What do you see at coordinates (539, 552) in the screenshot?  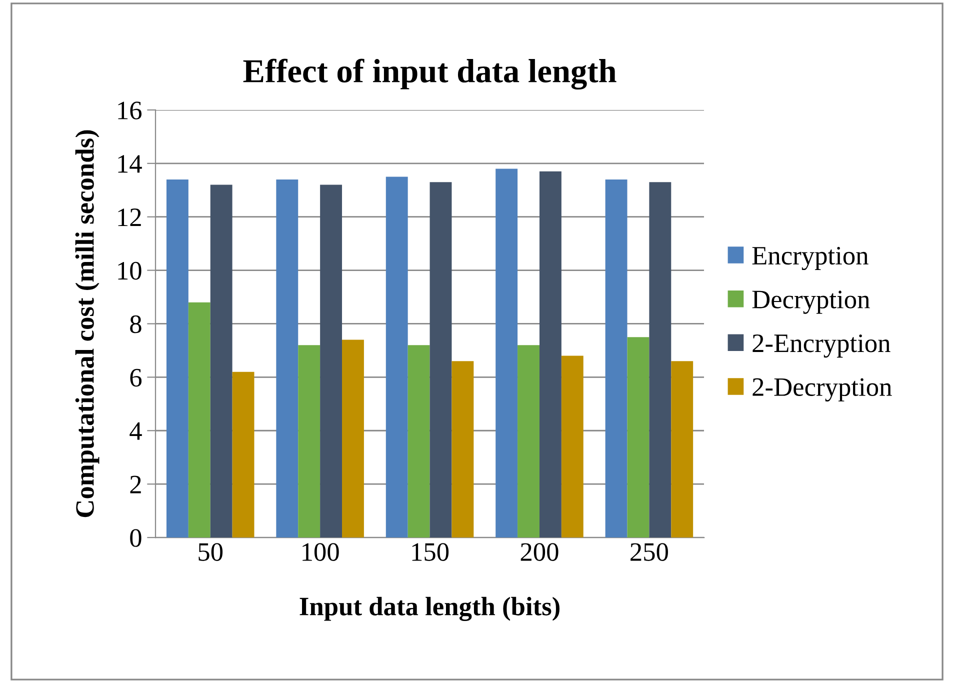 I see `x-tick-label: 200` at bounding box center [539, 552].